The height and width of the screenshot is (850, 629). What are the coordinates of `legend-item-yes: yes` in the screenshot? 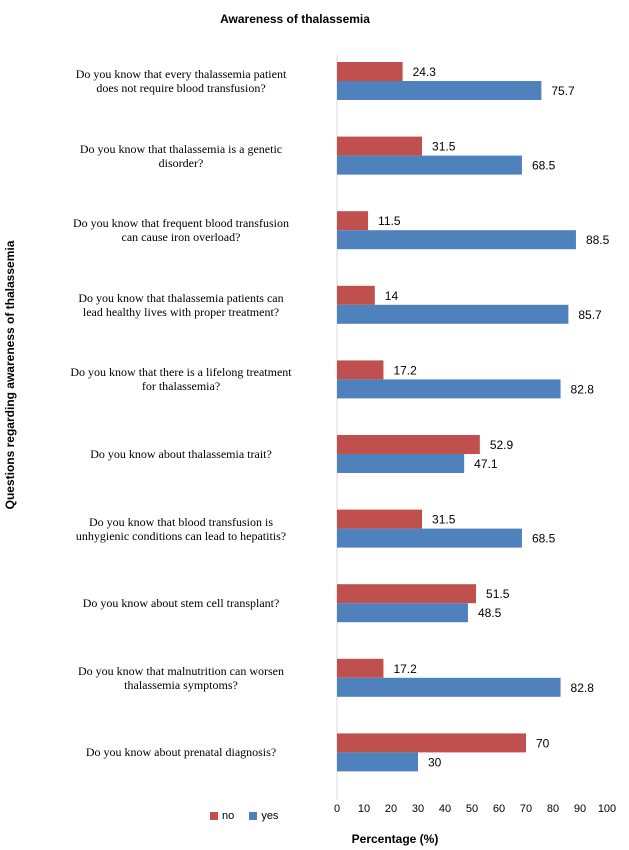 It's located at (263, 816).